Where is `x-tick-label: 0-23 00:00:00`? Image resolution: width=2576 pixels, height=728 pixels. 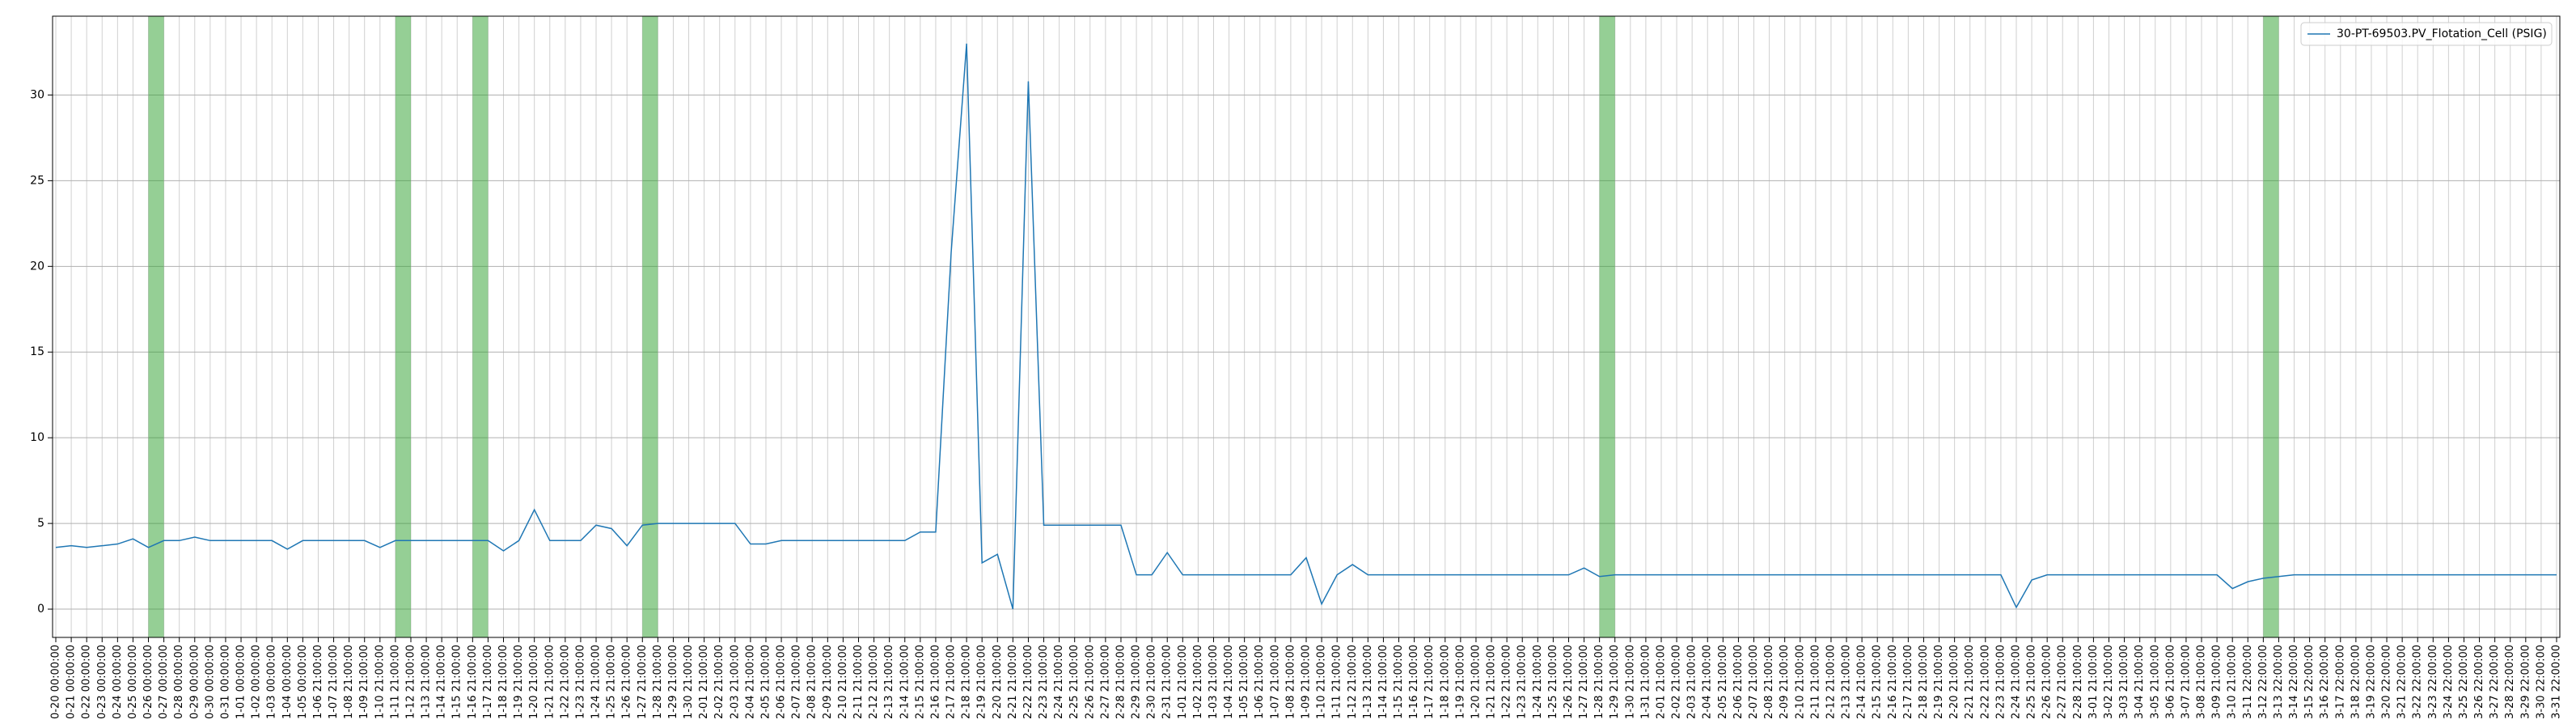 x-tick-label: 0-23 00:00:00 is located at coordinates (102, 682).